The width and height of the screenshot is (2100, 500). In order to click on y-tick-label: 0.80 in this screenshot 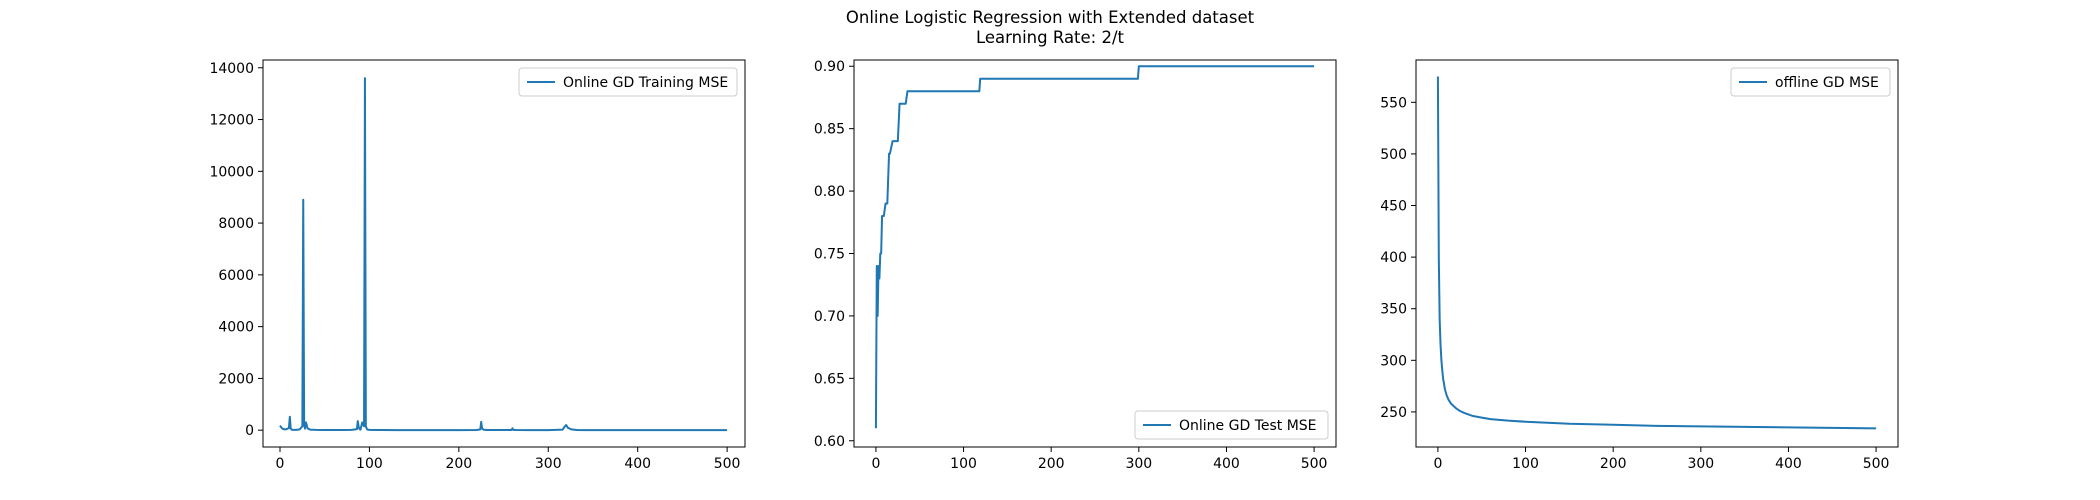, I will do `click(829, 192)`.